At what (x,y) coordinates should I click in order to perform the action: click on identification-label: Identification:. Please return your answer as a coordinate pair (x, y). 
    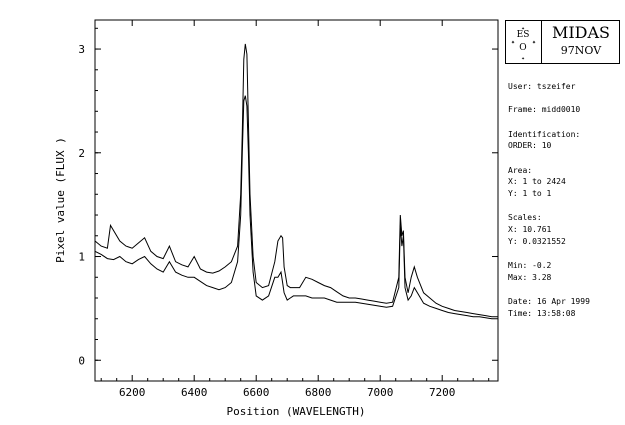
    Looking at the image, I should click on (544, 134).